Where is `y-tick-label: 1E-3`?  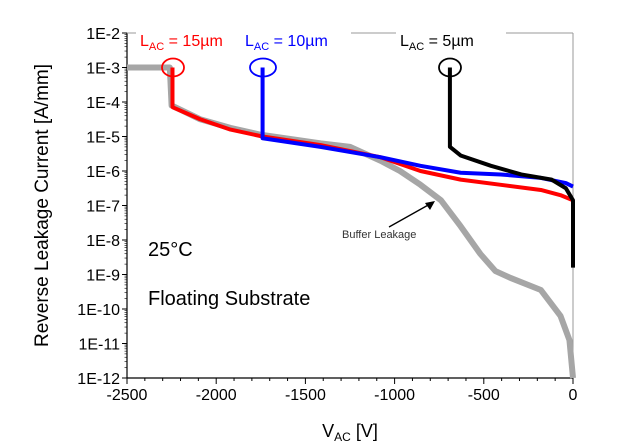
y-tick-label: 1E-3 is located at coordinates (103, 69).